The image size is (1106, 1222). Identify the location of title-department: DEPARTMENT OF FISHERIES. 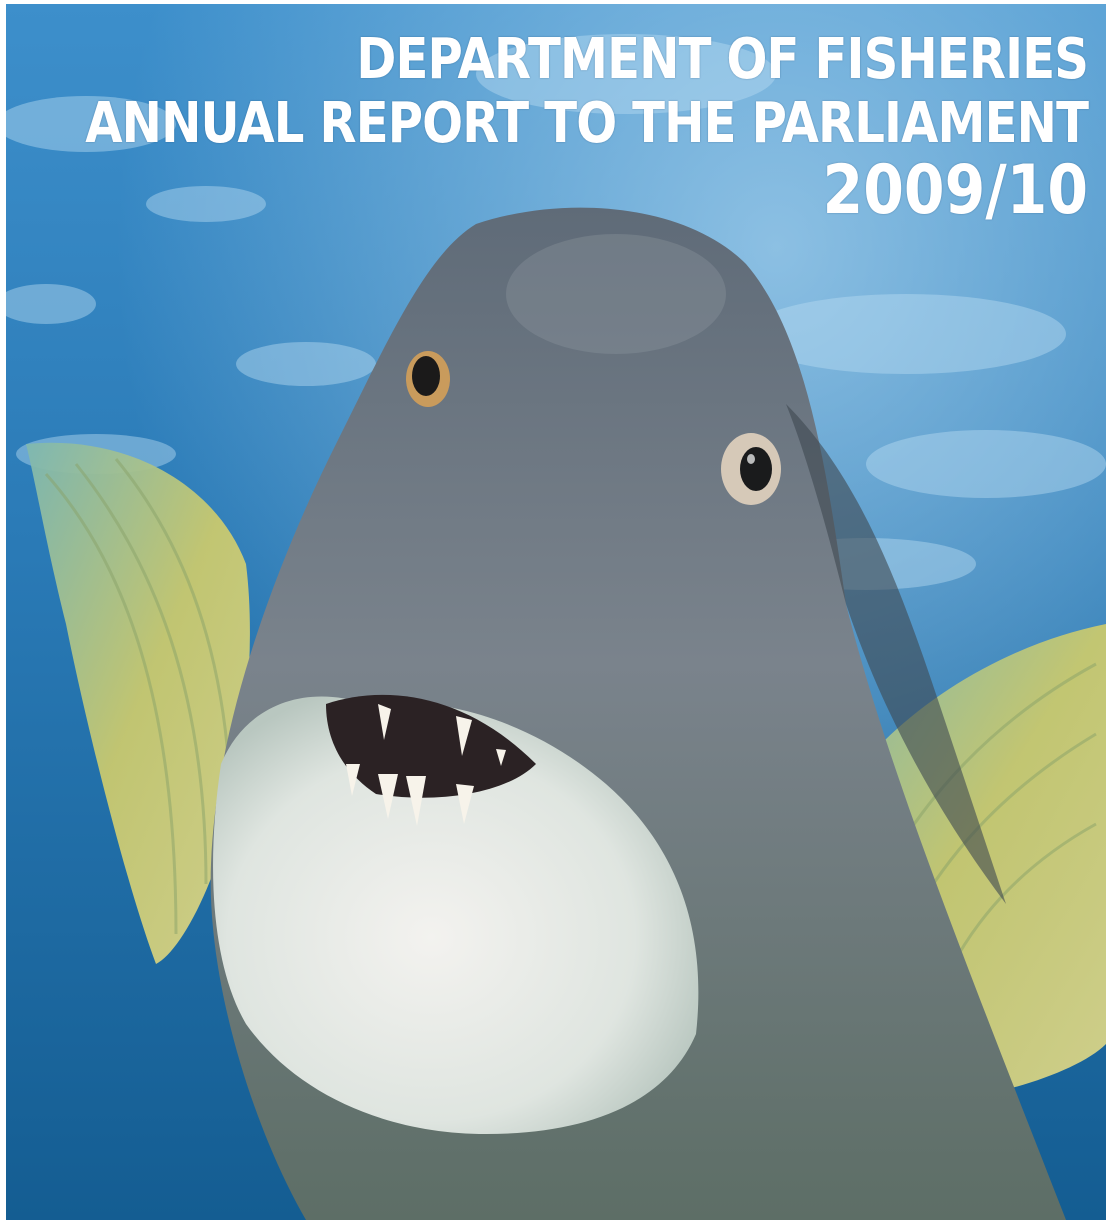
(722, 59).